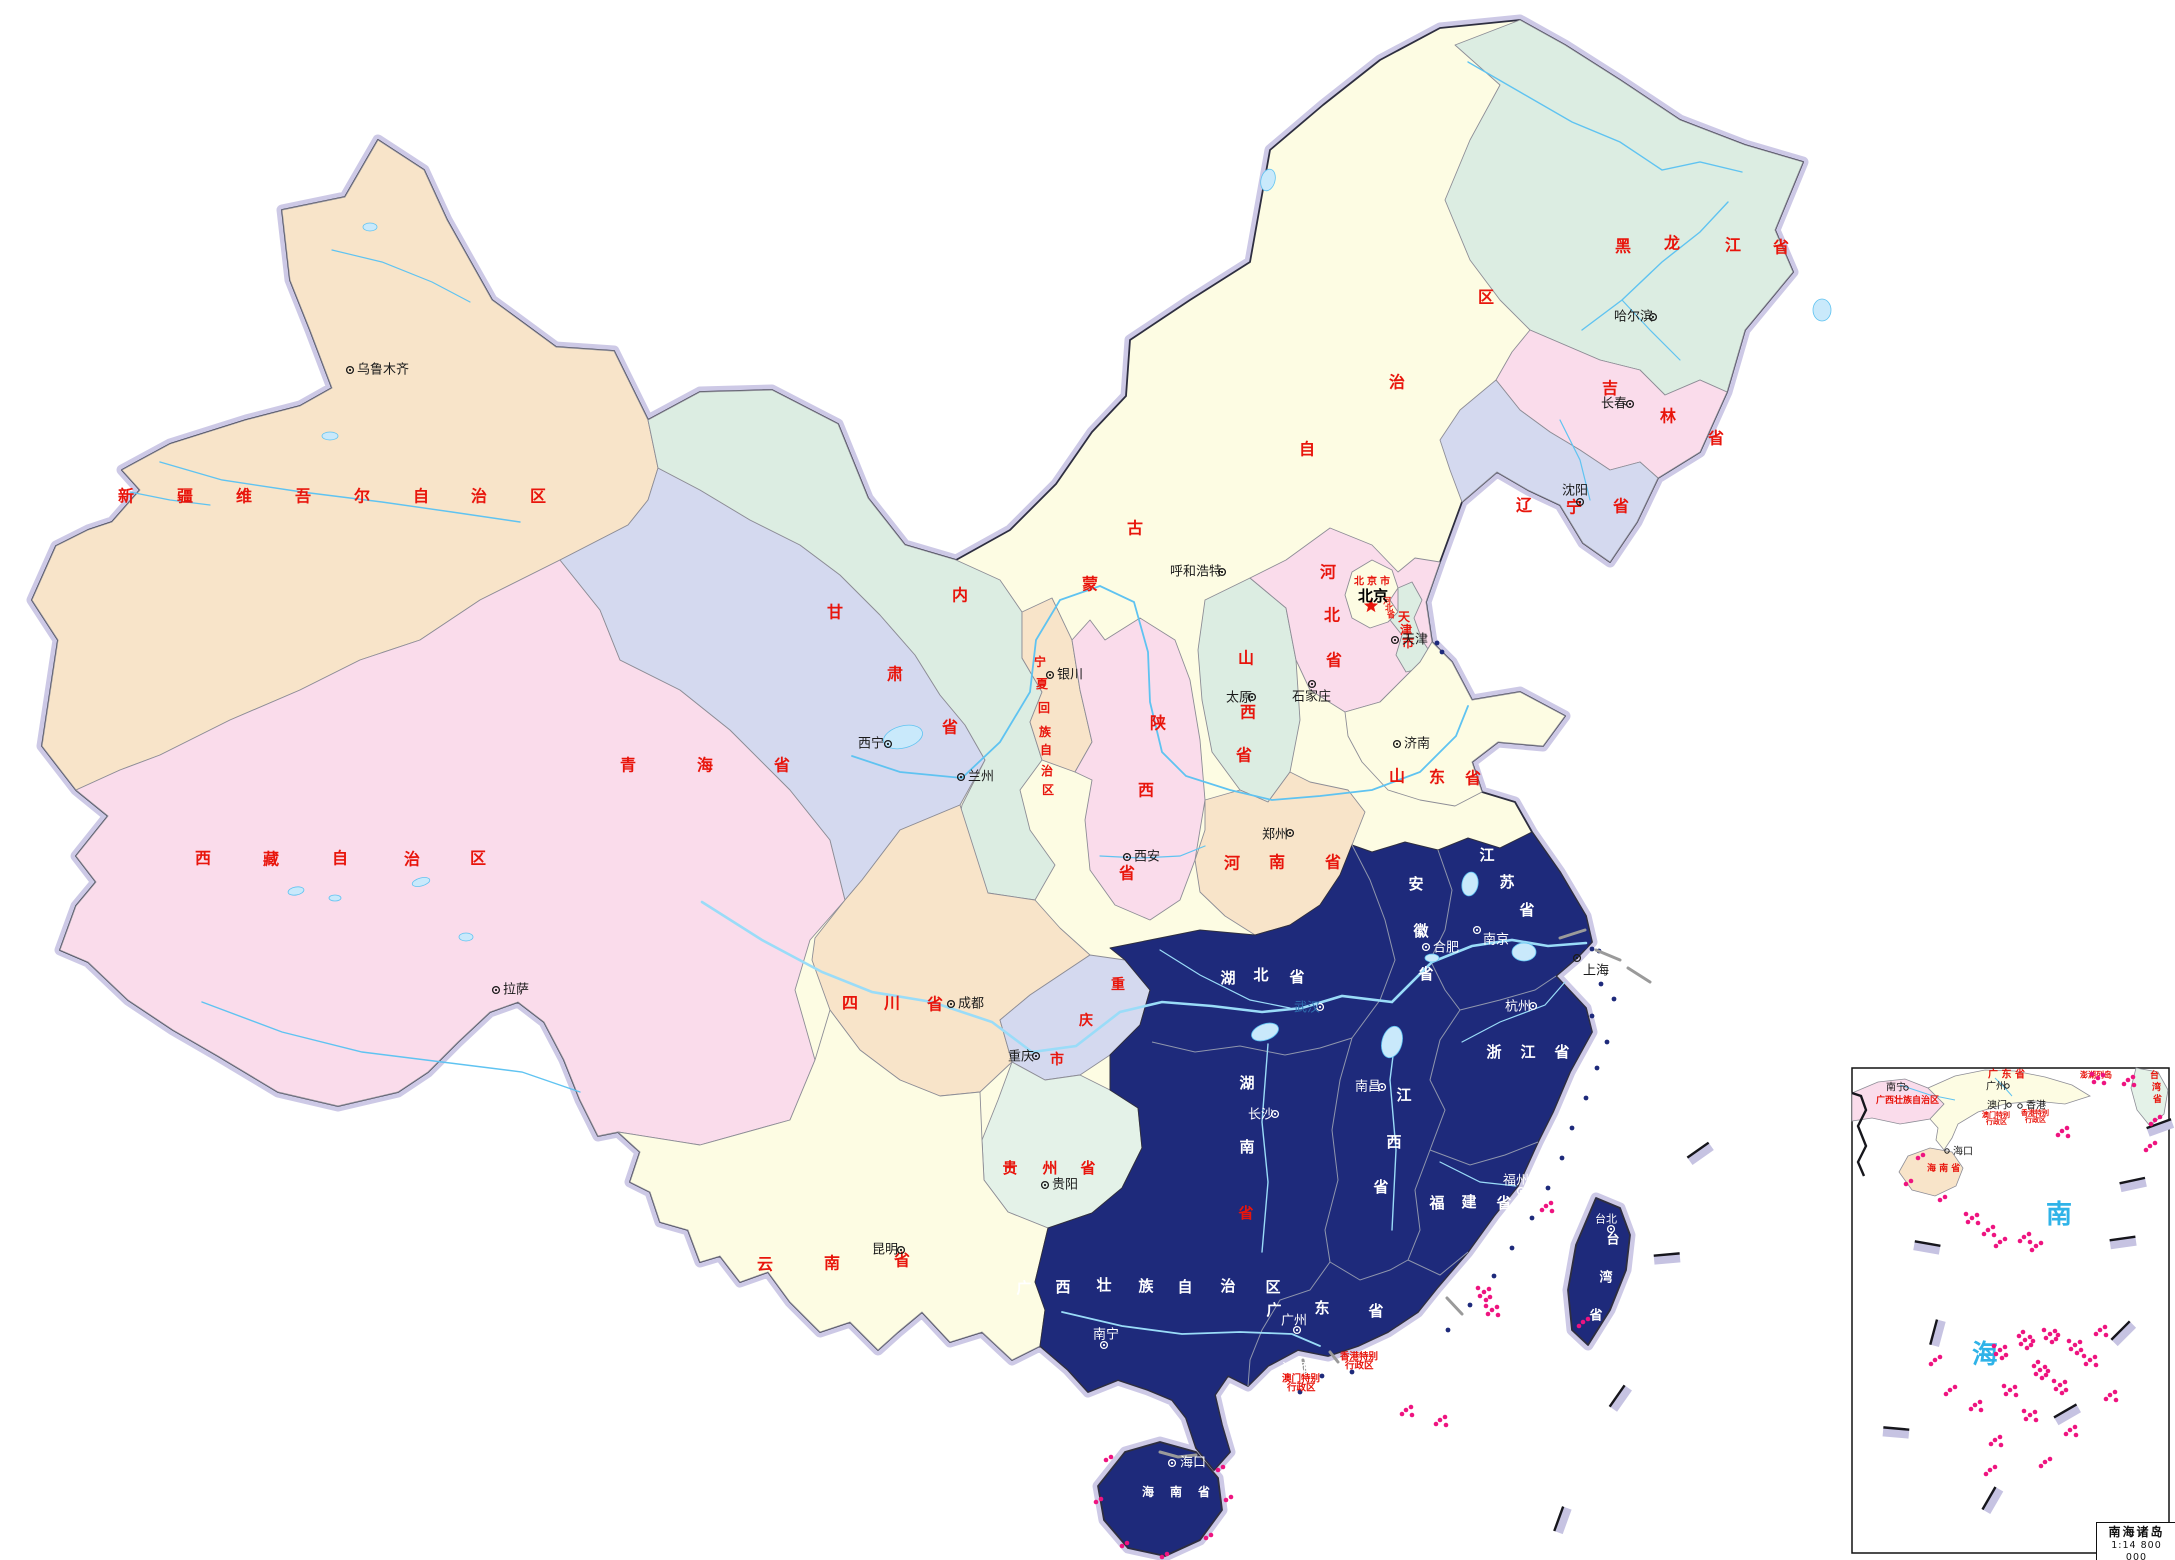 This screenshot has width=2175, height=1560. Describe the element at coordinates (1021, 1057) in the screenshot. I see `city-label-chongqing: 重庆` at that location.